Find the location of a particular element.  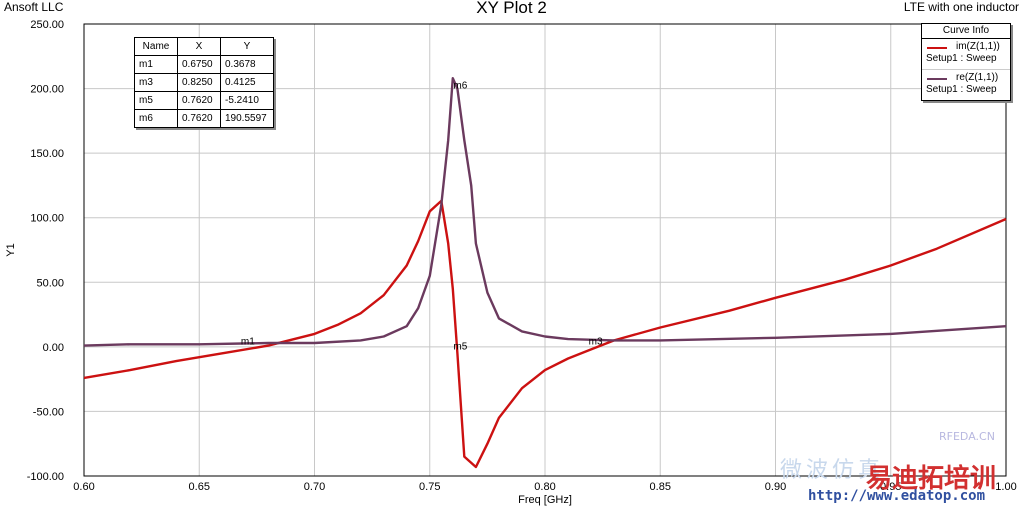

marker-col-x: X is located at coordinates (199, 46).